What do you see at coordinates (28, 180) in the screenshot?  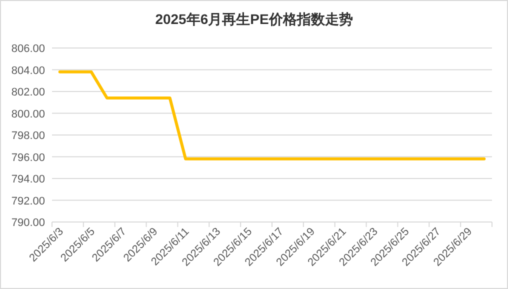 I see `y-tick-label: 794.00` at bounding box center [28, 180].